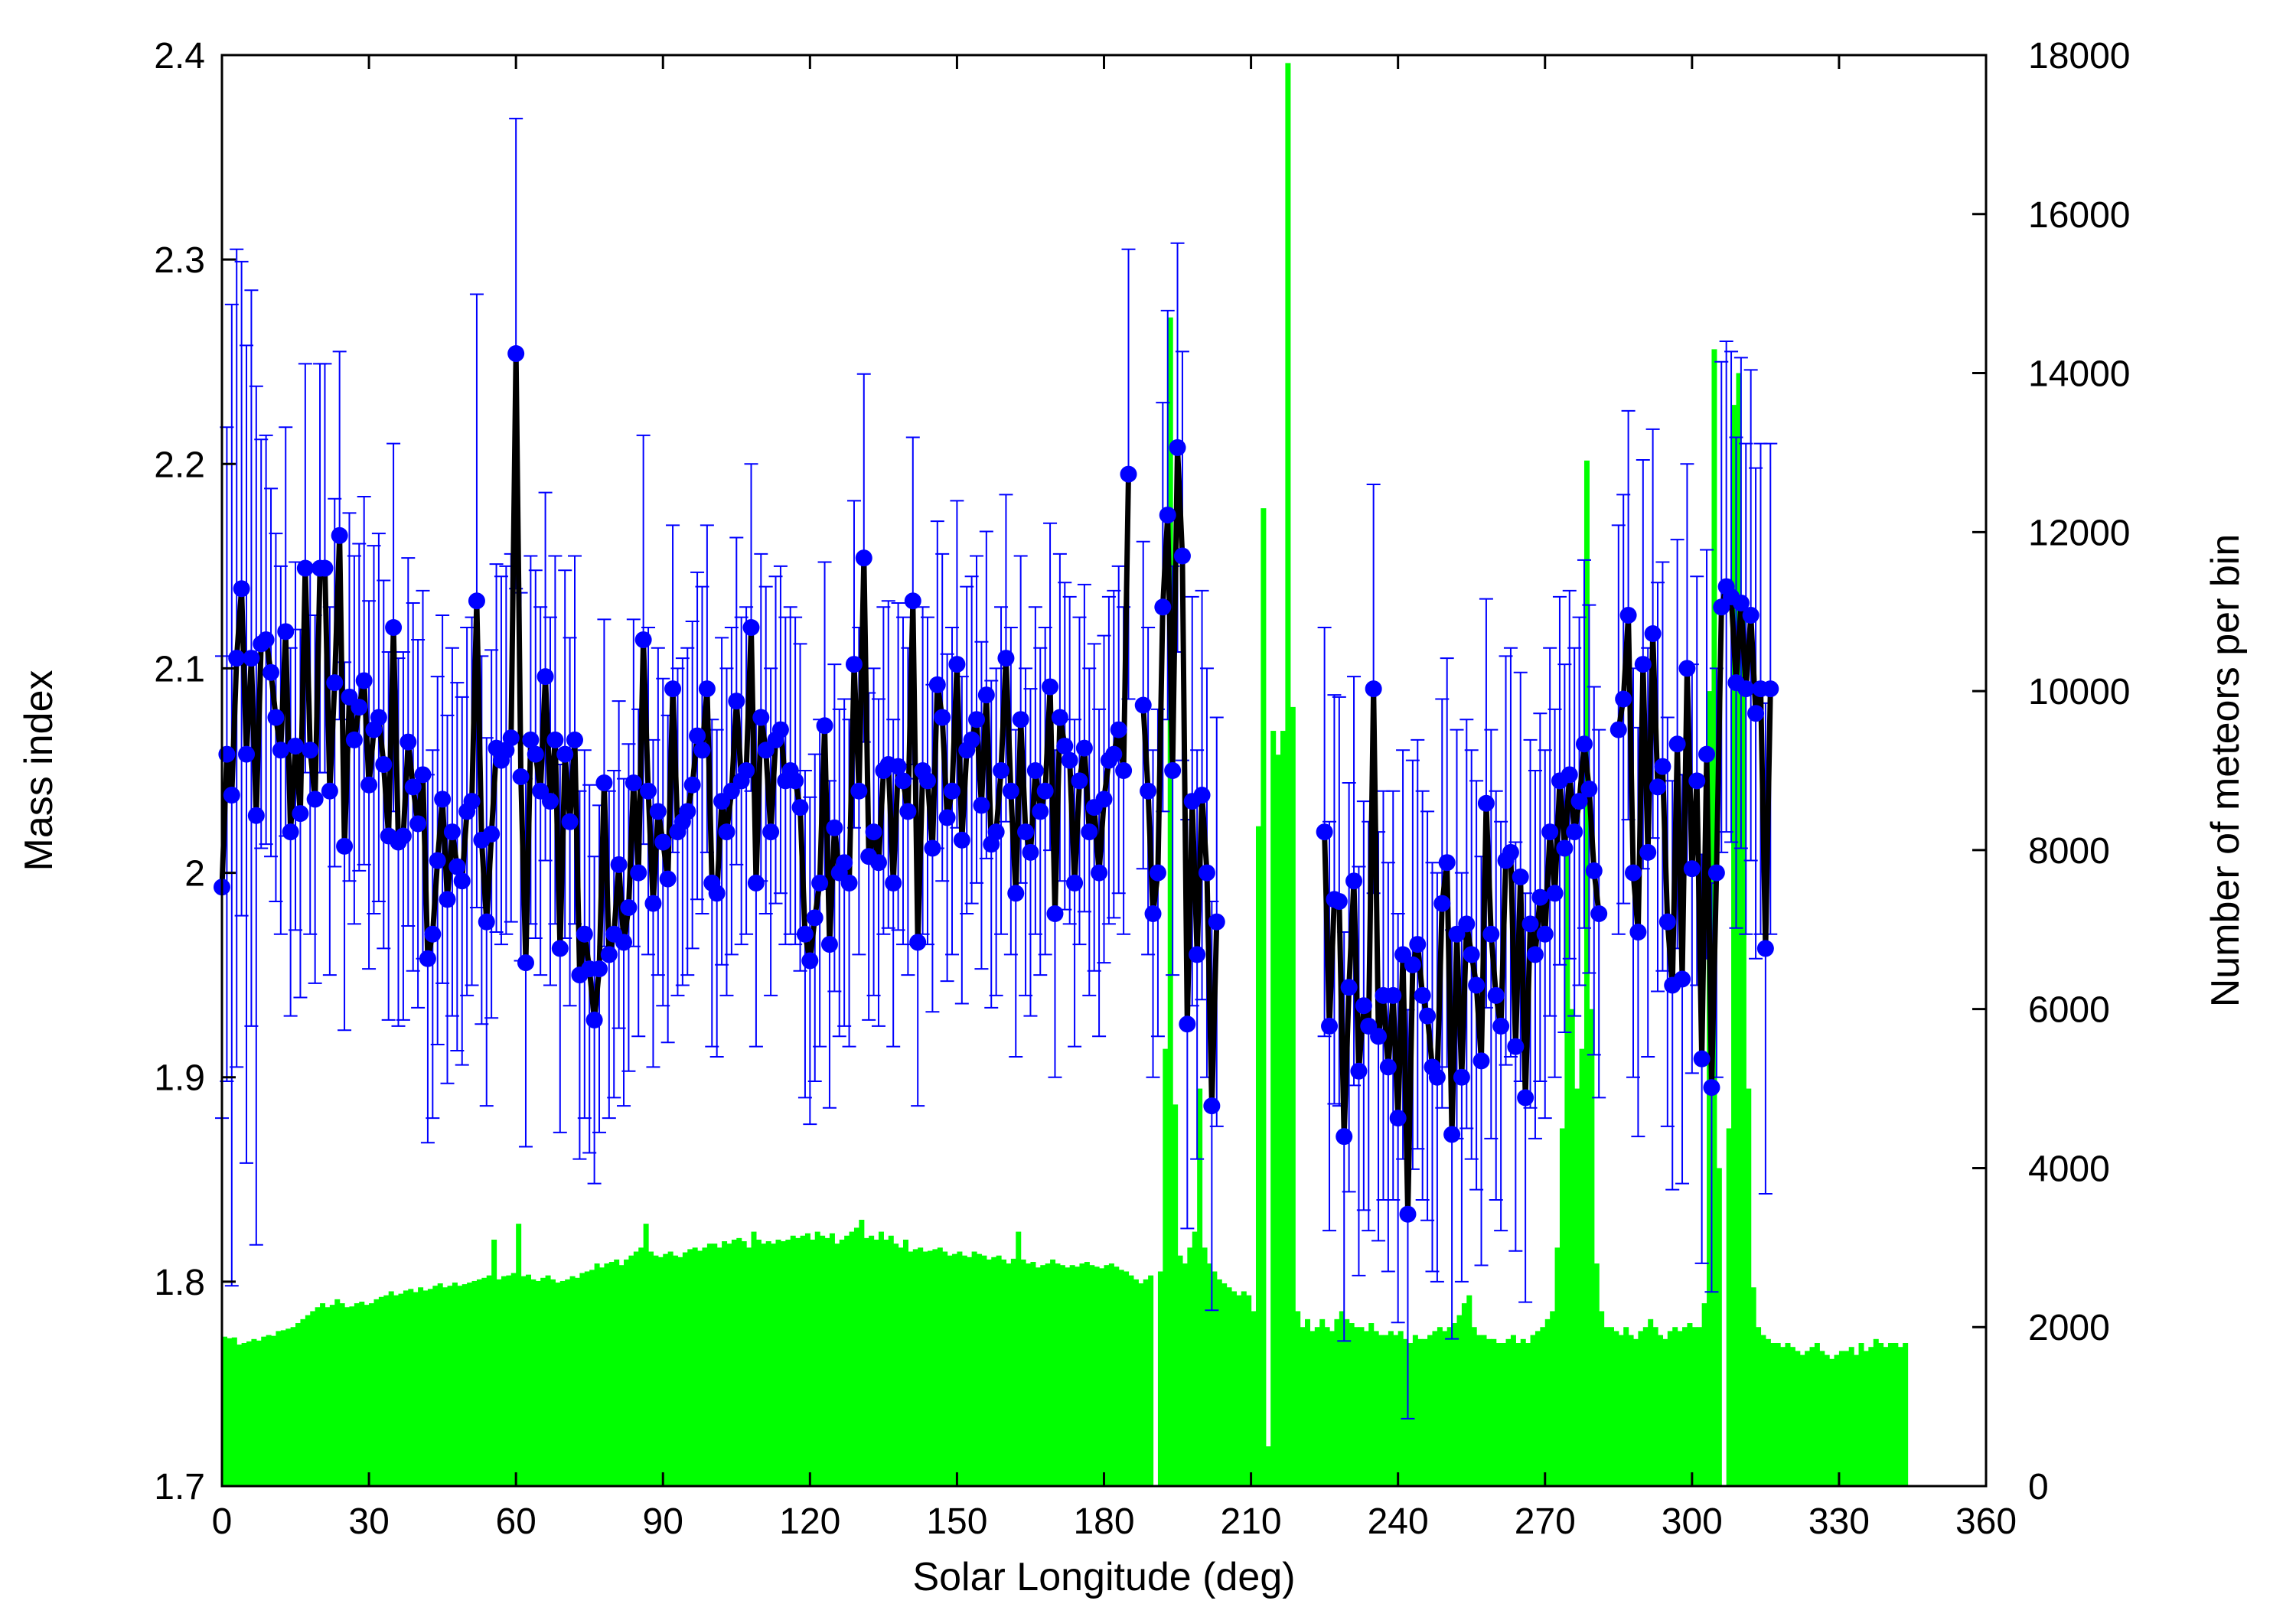  Describe the element at coordinates (2079, 533) in the screenshot. I see `y-right-tick-label: 12000` at that location.